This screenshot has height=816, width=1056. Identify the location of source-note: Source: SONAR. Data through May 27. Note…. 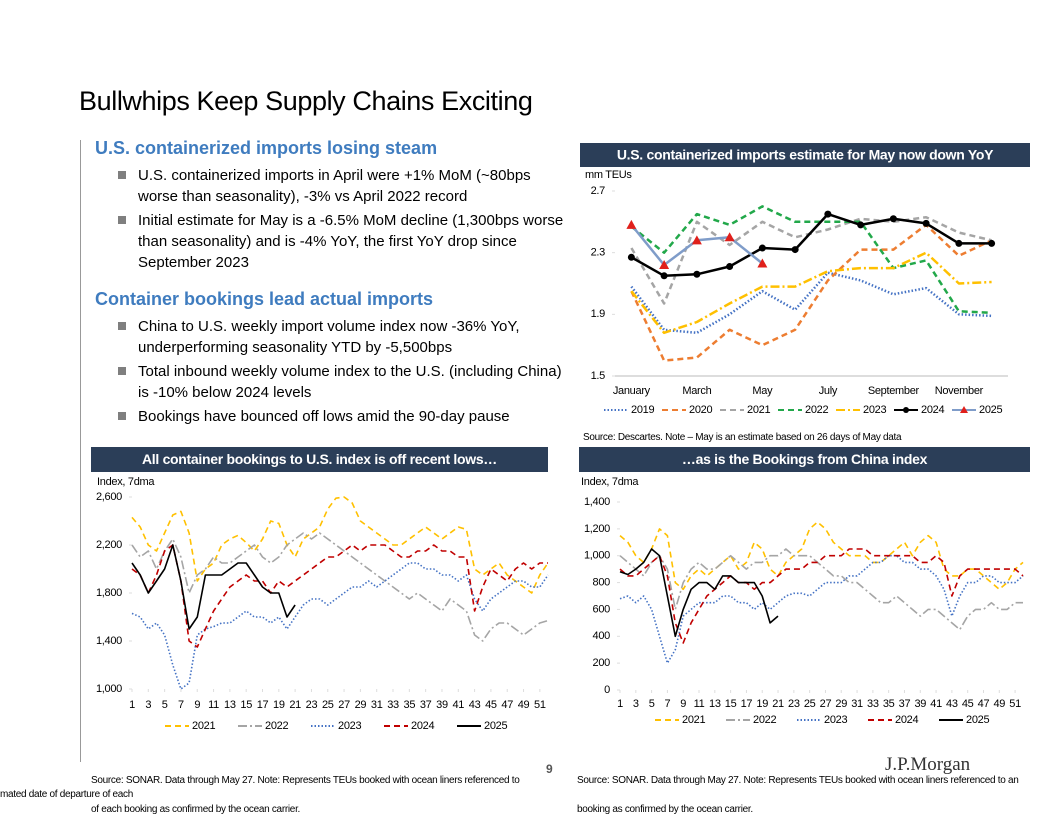
(798, 780).